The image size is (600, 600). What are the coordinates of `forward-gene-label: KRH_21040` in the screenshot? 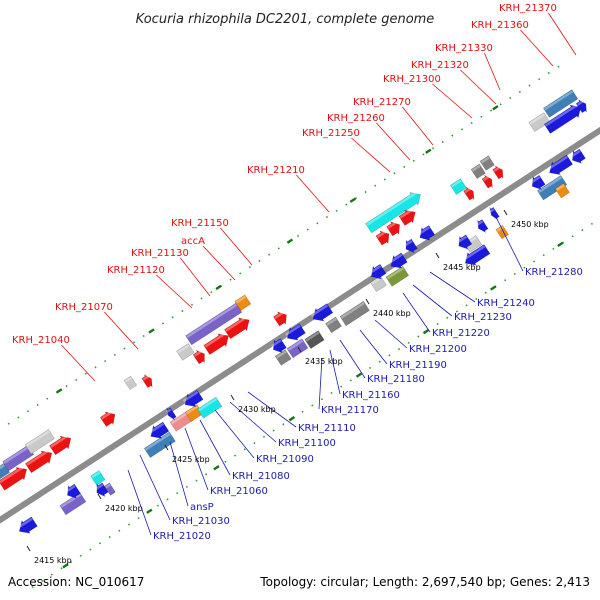 It's located at (41, 340).